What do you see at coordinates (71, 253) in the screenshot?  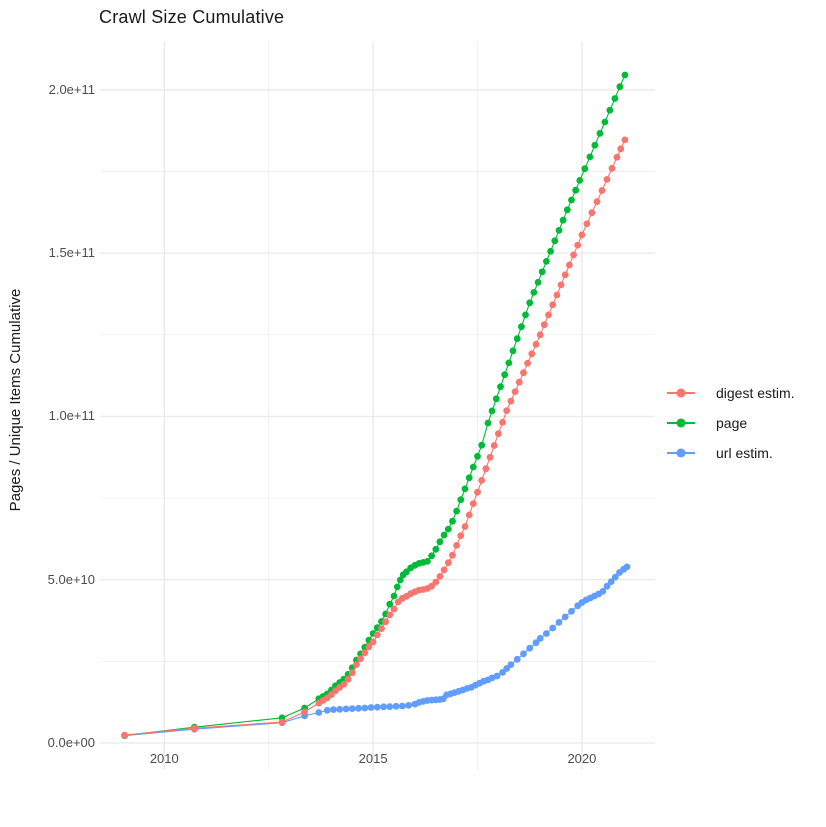 I see `y-tick-label: 1.5e+11` at bounding box center [71, 253].